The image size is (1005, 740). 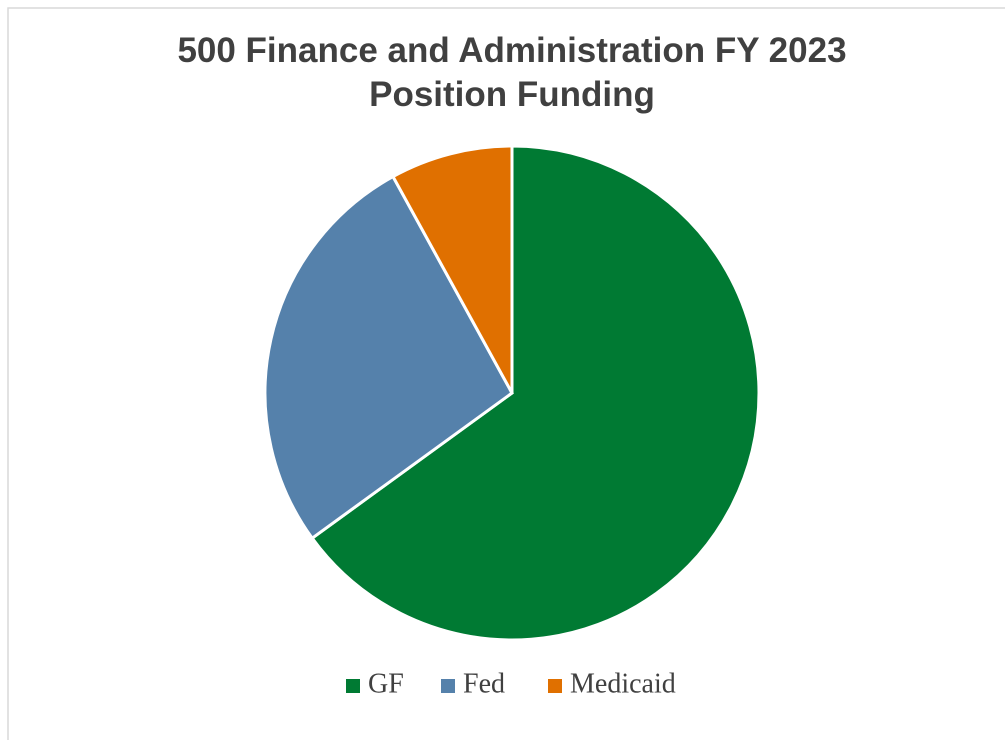 I want to click on chart-title: Position Funding, so click(x=512, y=94).